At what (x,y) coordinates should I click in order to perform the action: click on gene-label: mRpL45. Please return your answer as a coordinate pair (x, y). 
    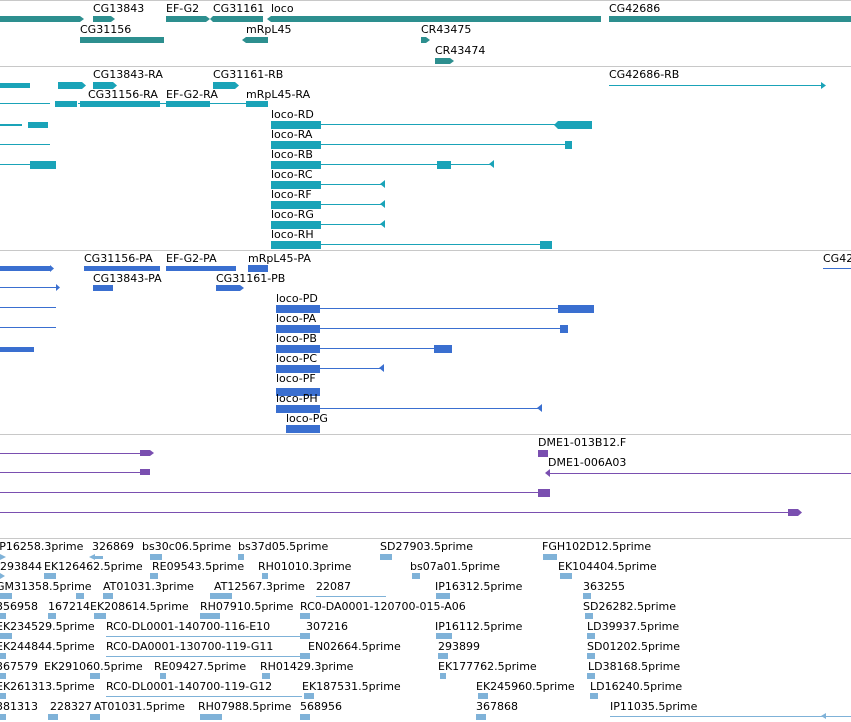
    Looking at the image, I should click on (269, 29).